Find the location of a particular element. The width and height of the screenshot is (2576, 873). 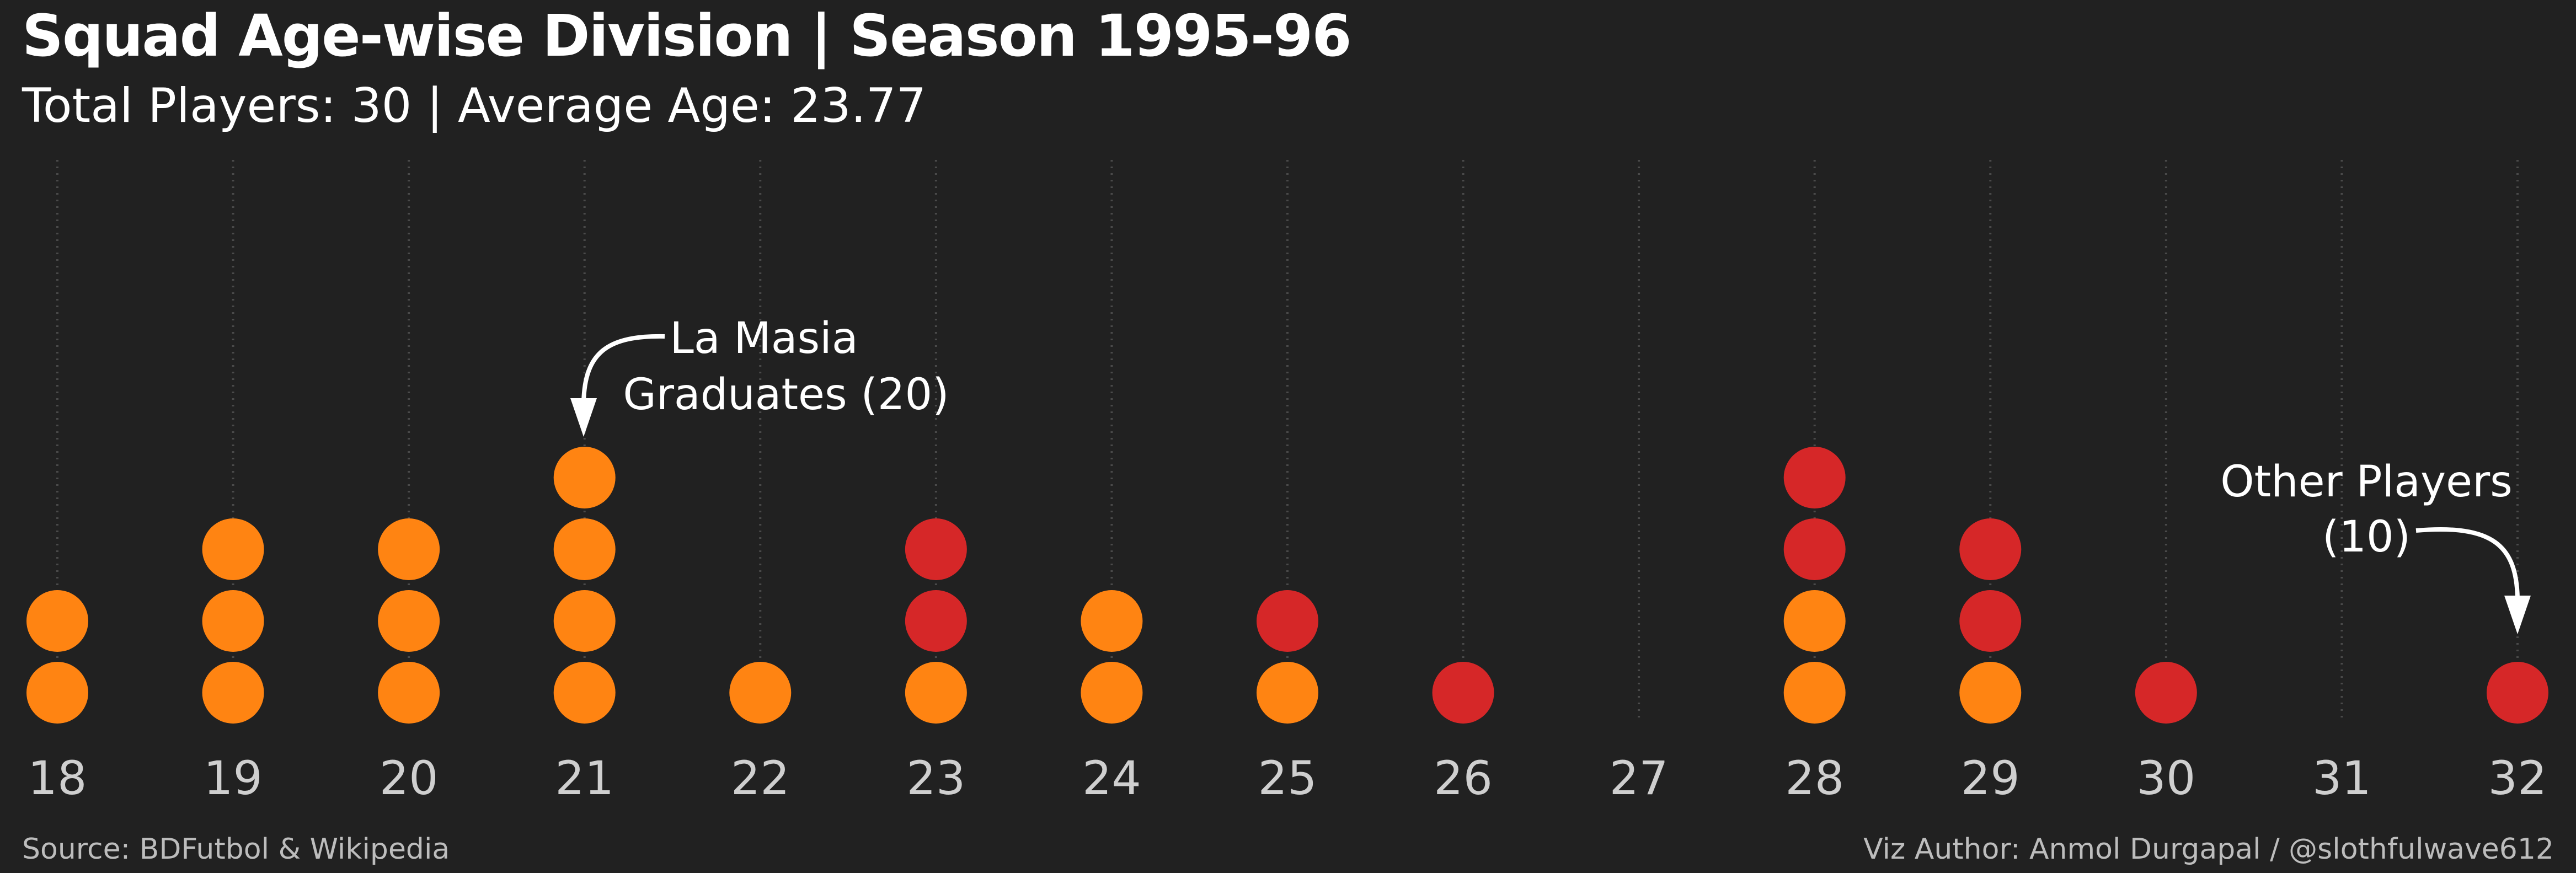

chart-title: Squad Age-wise Division | Season 1995-96 is located at coordinates (687, 35).